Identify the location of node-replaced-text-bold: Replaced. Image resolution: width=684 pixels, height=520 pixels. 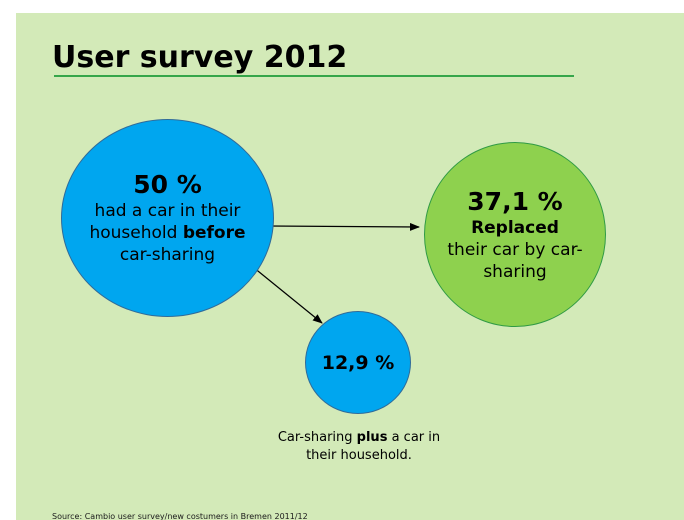
(515, 227).